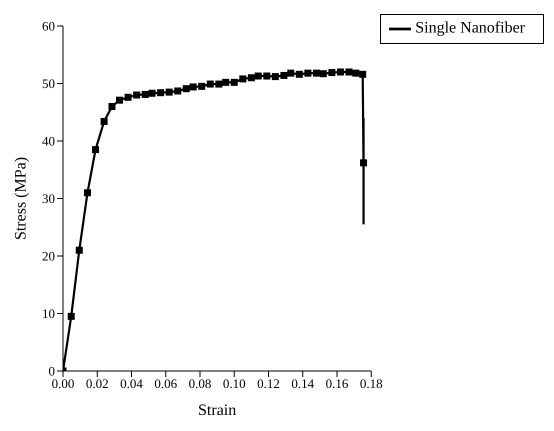  What do you see at coordinates (166, 384) in the screenshot?
I see `x-tick-label: 0.06` at bounding box center [166, 384].